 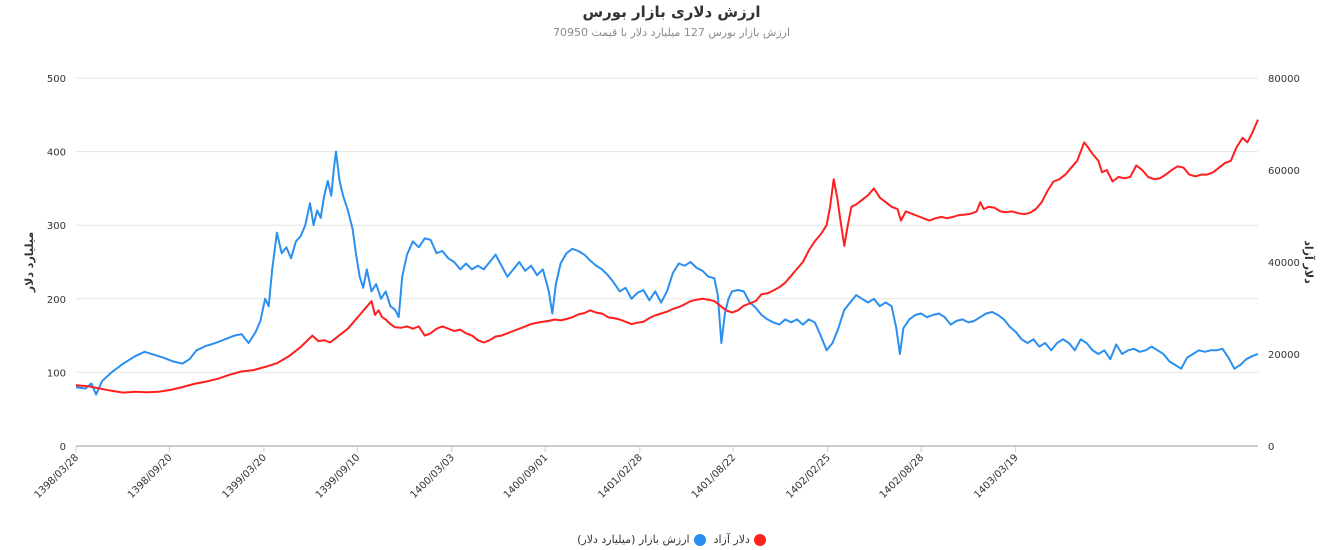 I want to click on left-tick-label: 400, so click(x=56, y=153).